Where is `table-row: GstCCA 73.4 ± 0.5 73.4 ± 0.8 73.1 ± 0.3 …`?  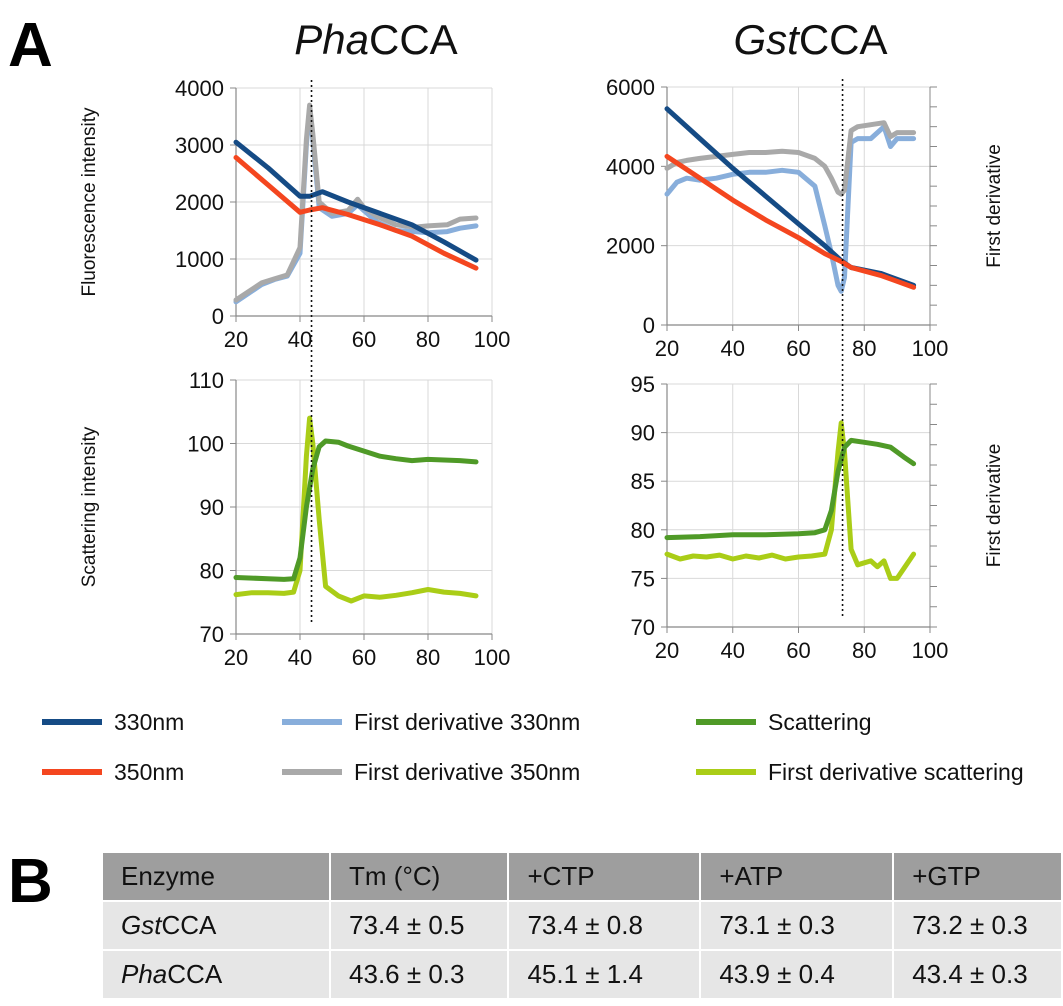
table-row: GstCCA 73.4 ± 0.5 73.4 ± 0.8 73.1 ± 0.3 … is located at coordinates (583, 926).